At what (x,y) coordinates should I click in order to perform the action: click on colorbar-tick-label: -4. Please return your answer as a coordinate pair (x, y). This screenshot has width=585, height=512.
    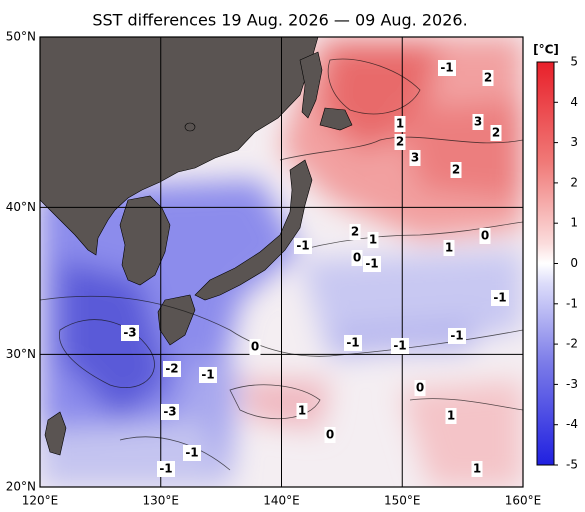
    Looking at the image, I should click on (572, 424).